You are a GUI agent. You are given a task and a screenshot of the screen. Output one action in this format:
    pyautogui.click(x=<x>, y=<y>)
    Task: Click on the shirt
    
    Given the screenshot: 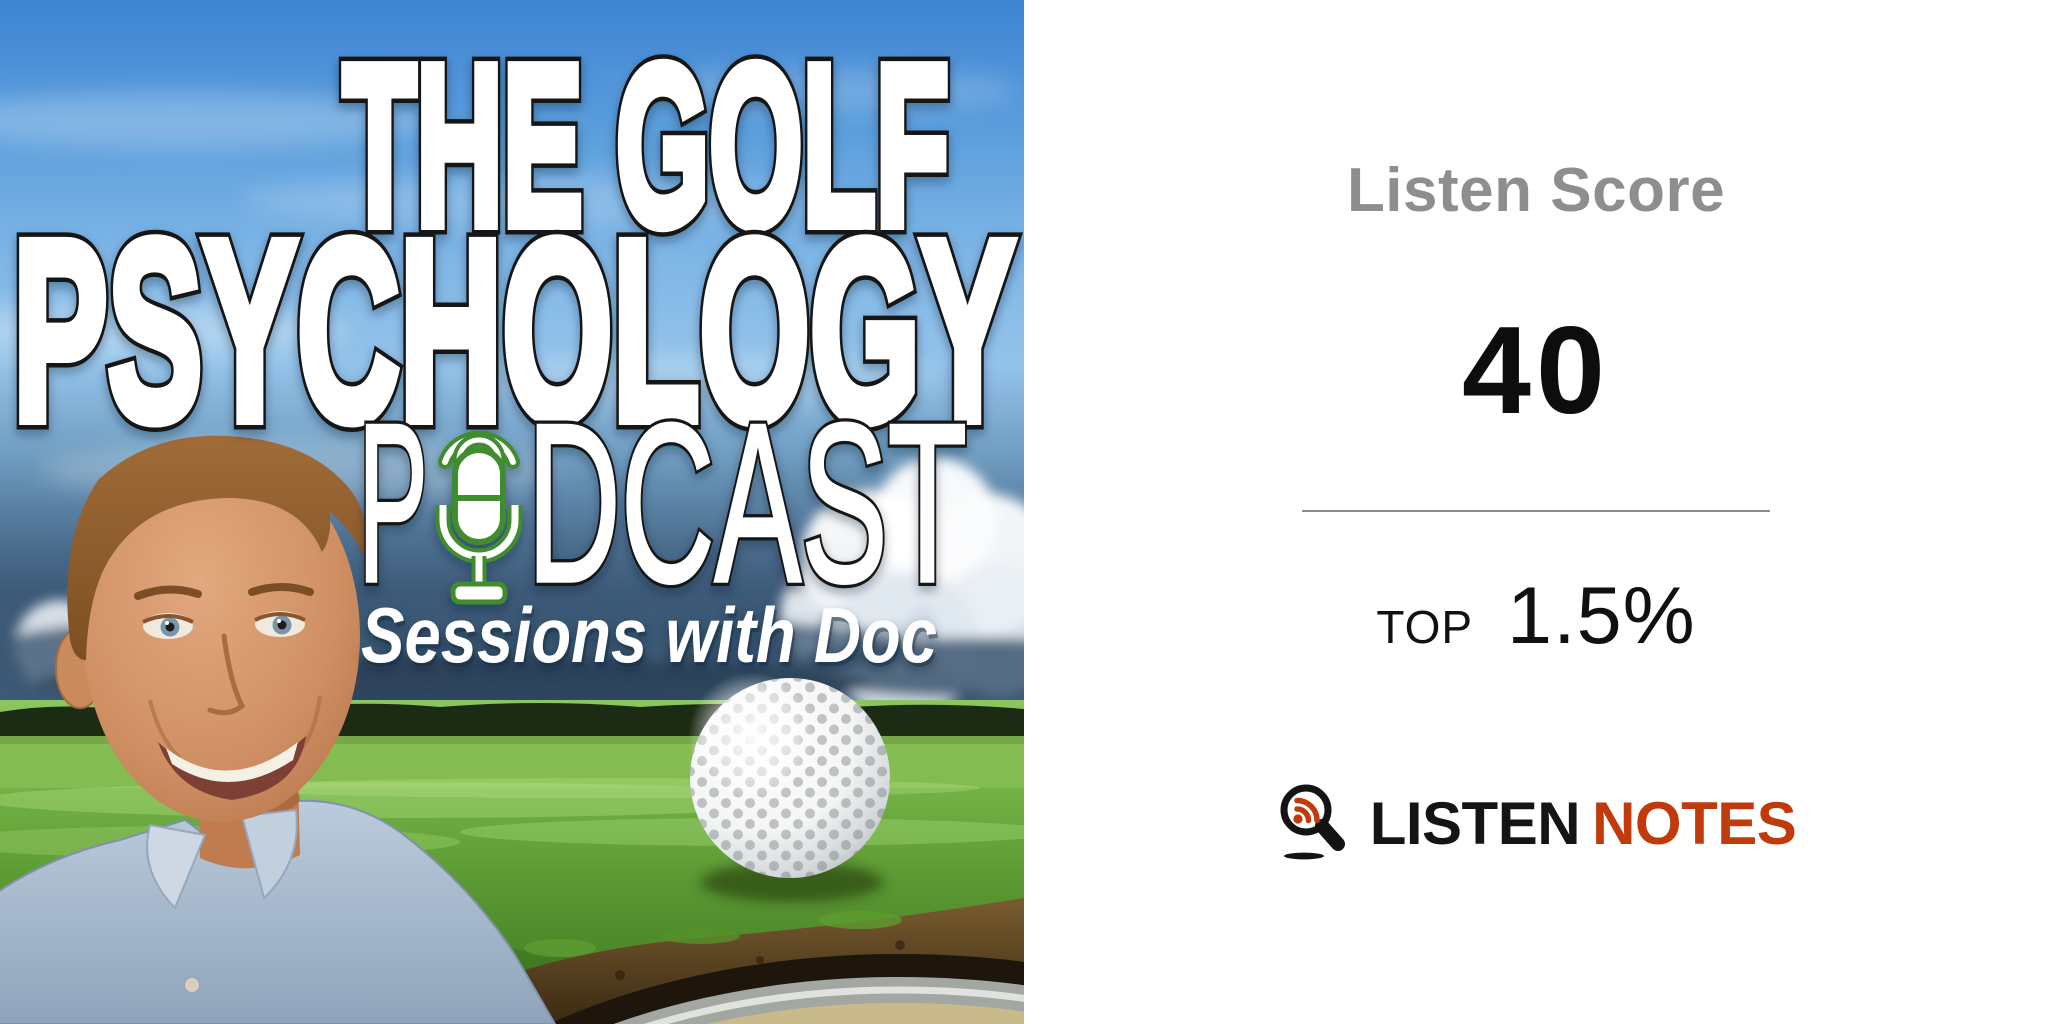 What is the action you would take?
    pyautogui.click(x=278, y=911)
    